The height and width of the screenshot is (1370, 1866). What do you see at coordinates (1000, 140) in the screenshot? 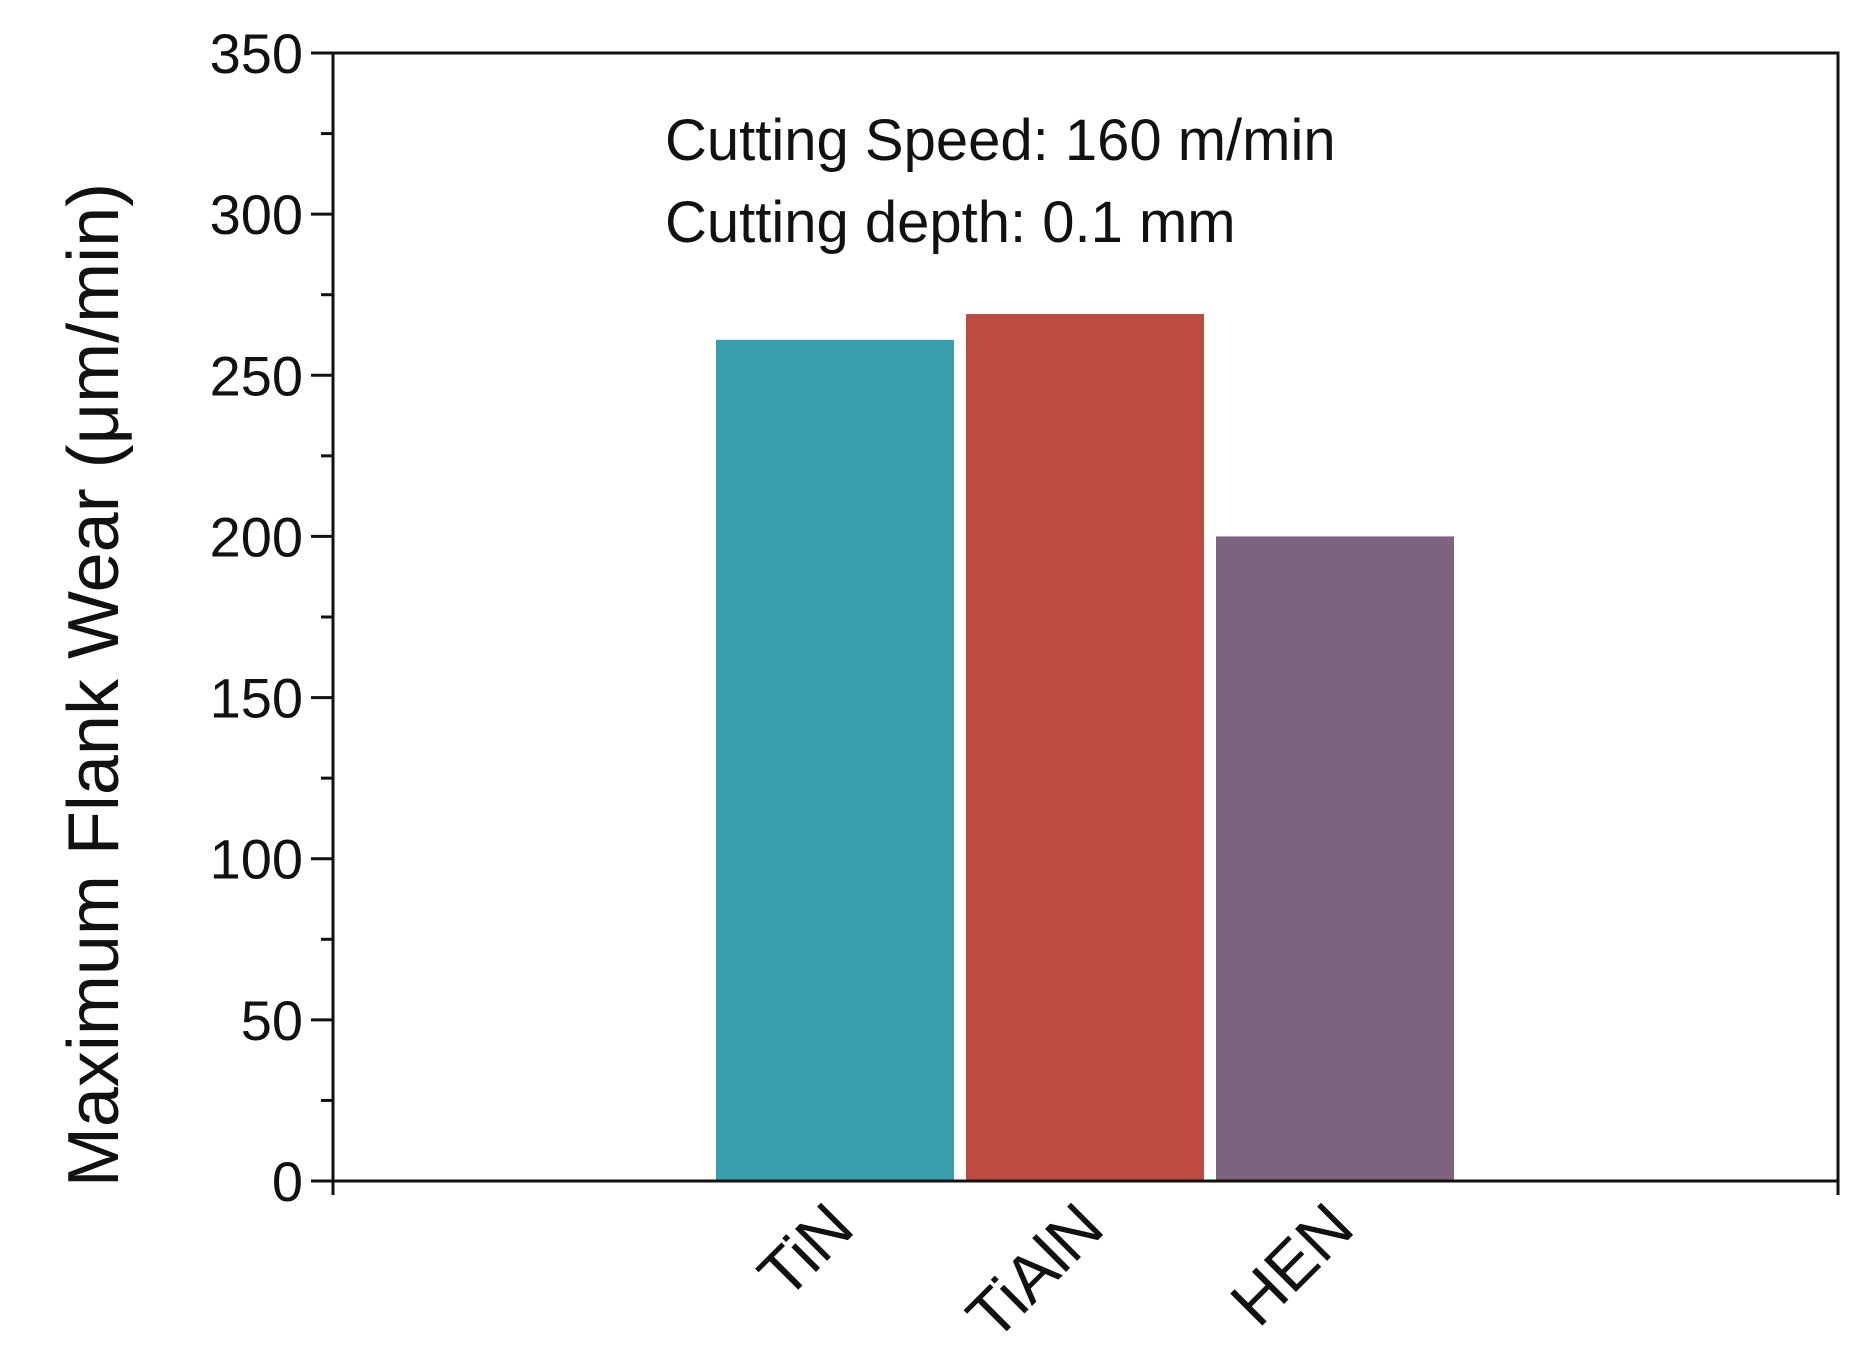
I see `annotation-line-1: Cutting Speed: 160 m/min` at bounding box center [1000, 140].